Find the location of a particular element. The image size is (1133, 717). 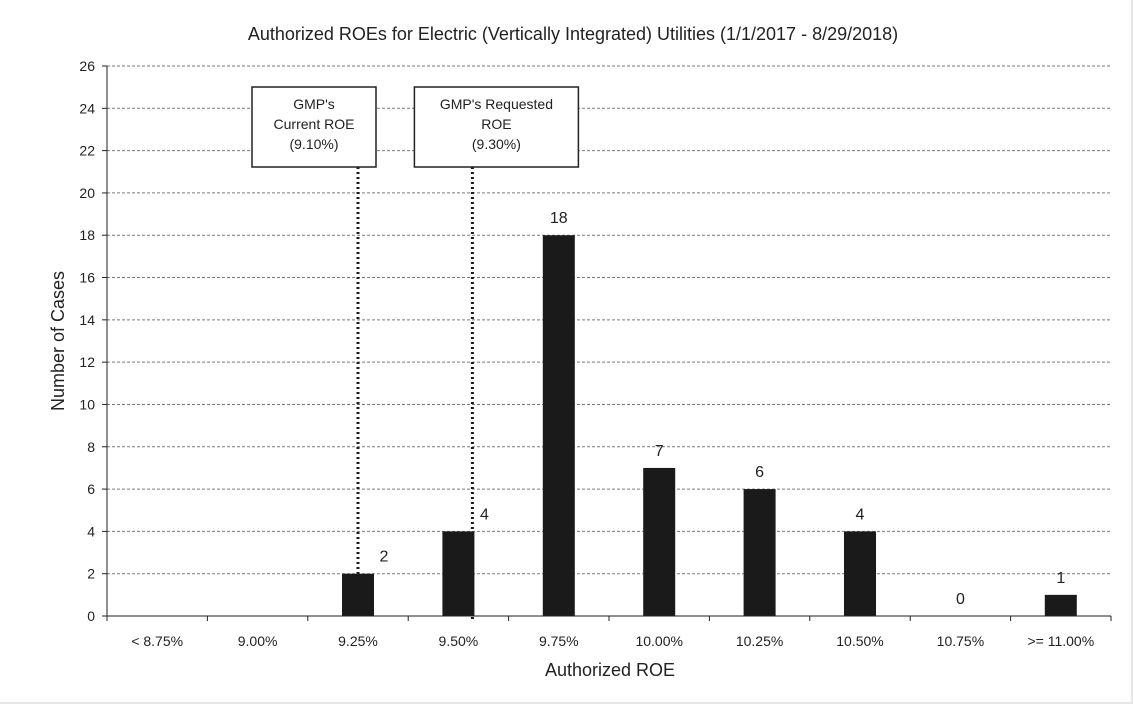

y-axis-label: Number of Cases is located at coordinates (58, 341).